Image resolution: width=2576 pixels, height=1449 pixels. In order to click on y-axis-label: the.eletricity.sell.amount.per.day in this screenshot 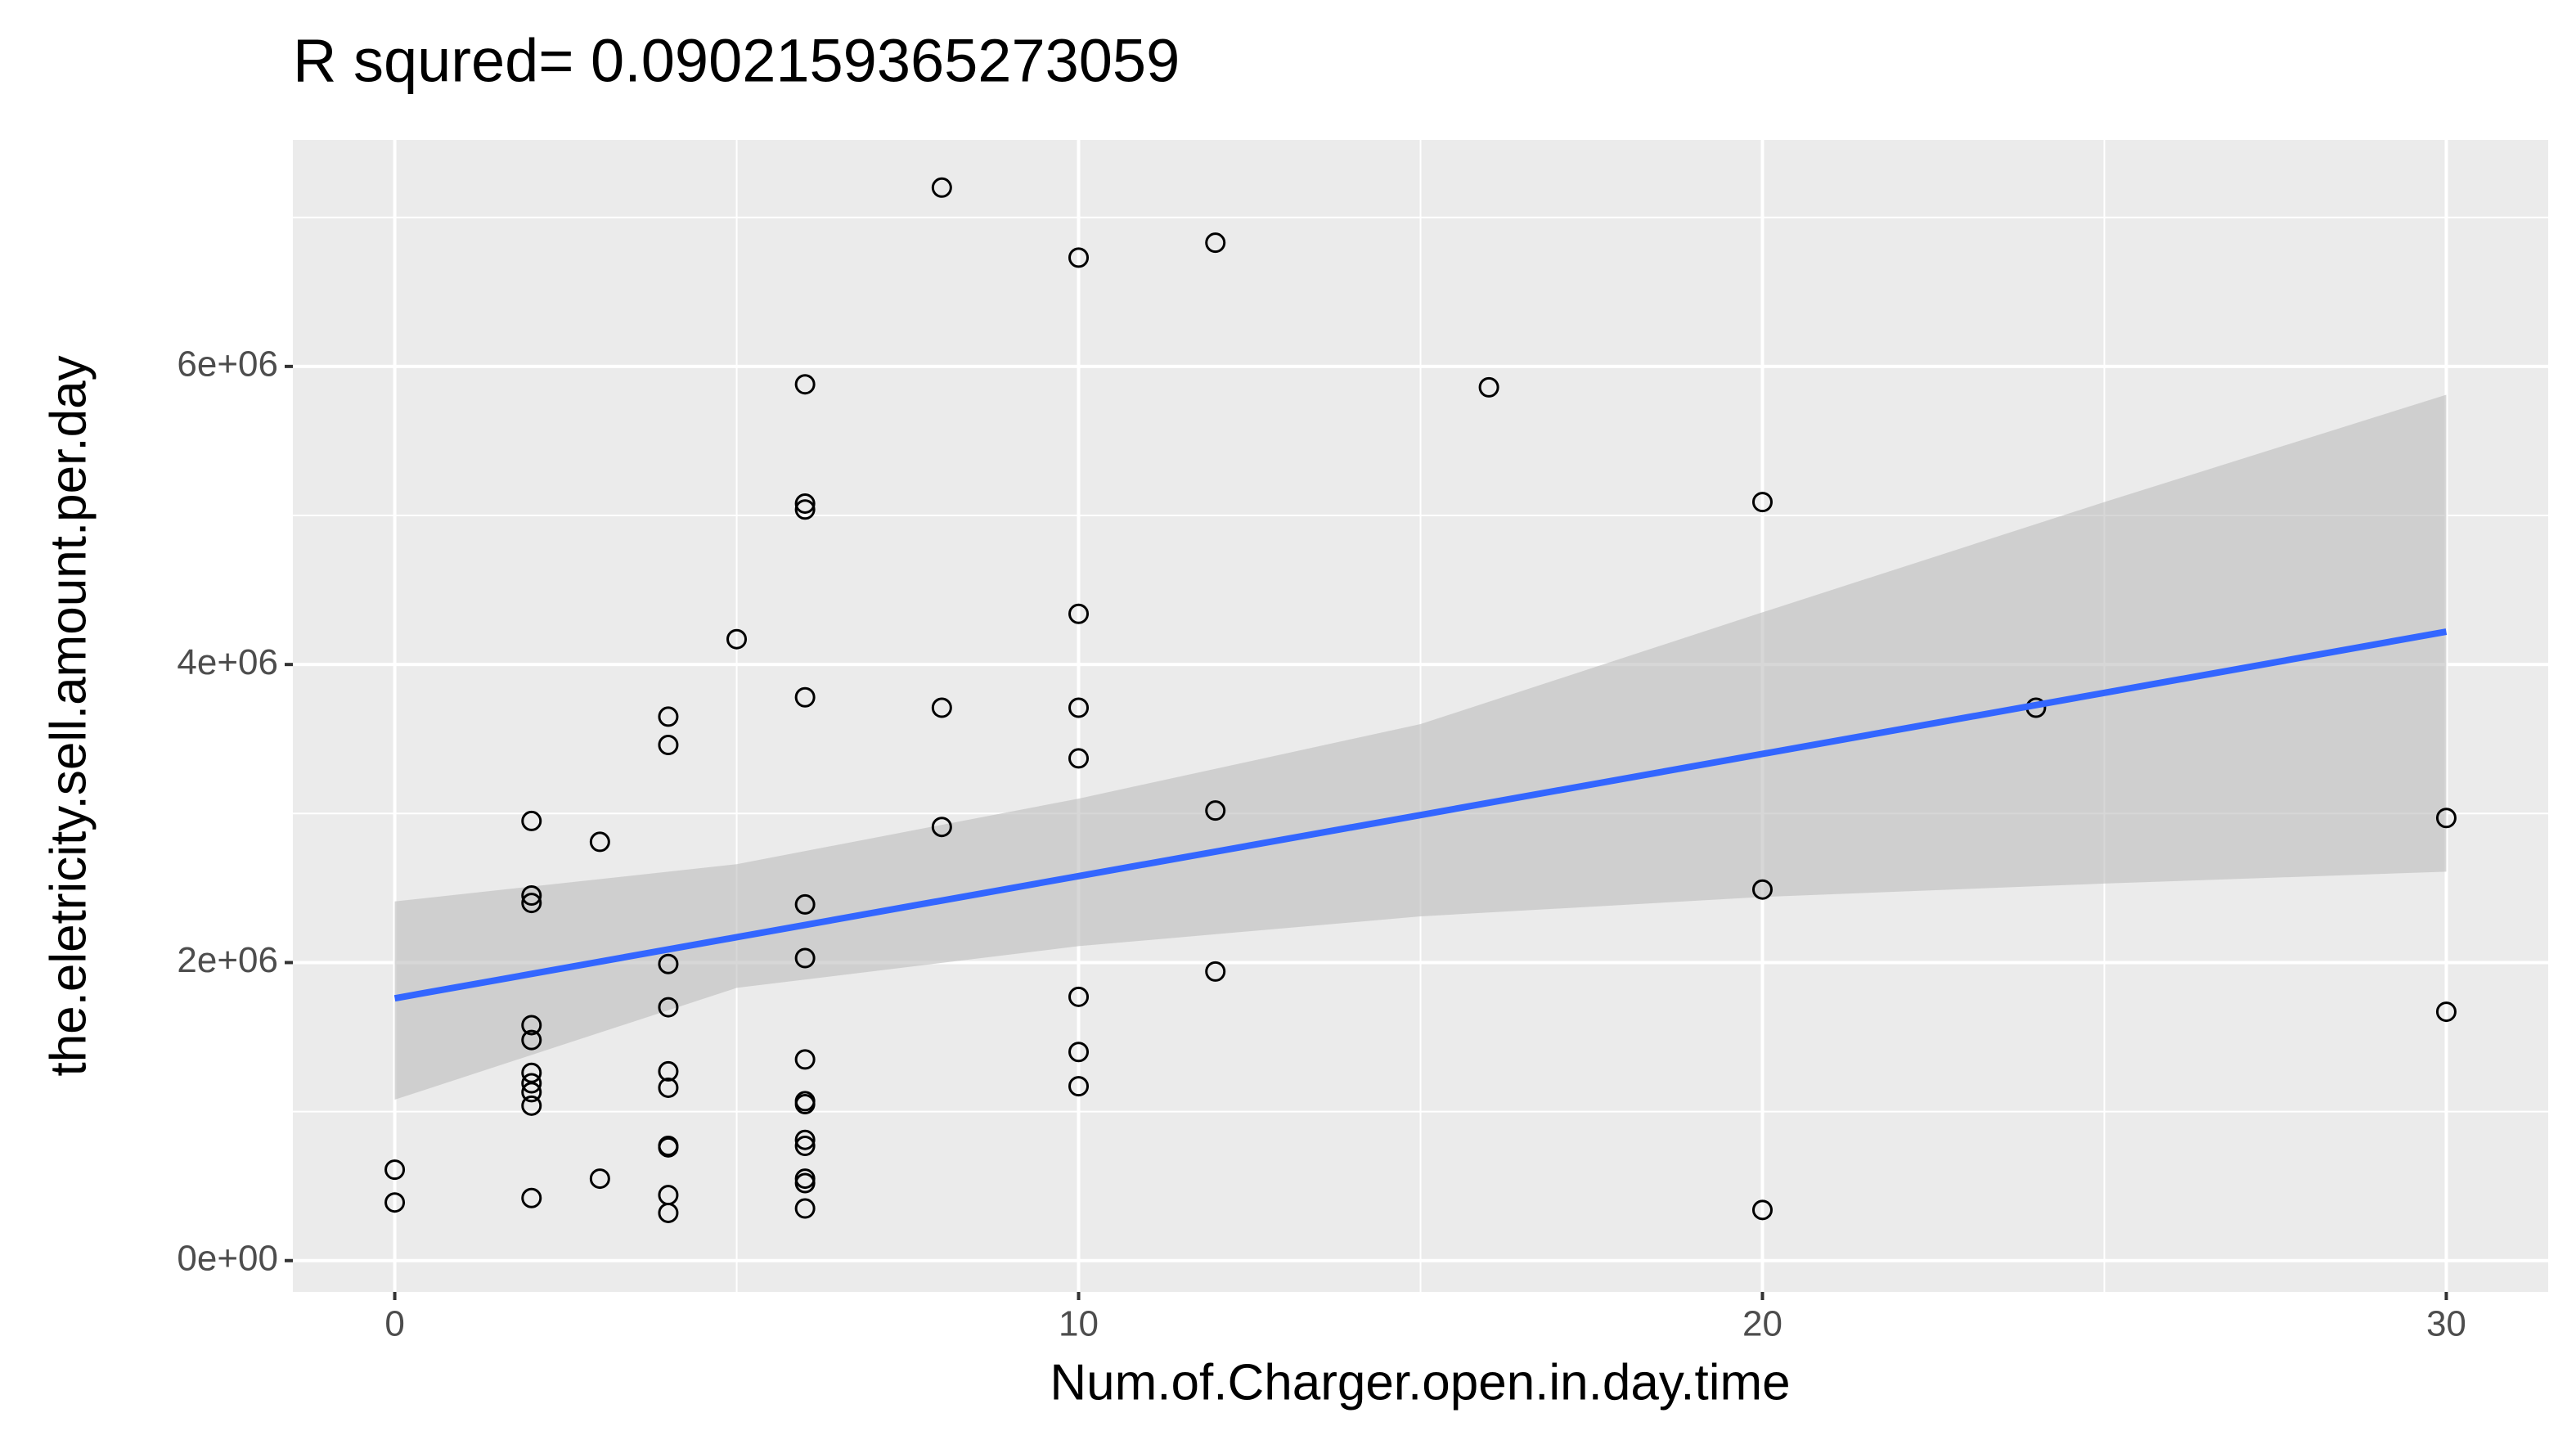, I will do `click(68, 716)`.